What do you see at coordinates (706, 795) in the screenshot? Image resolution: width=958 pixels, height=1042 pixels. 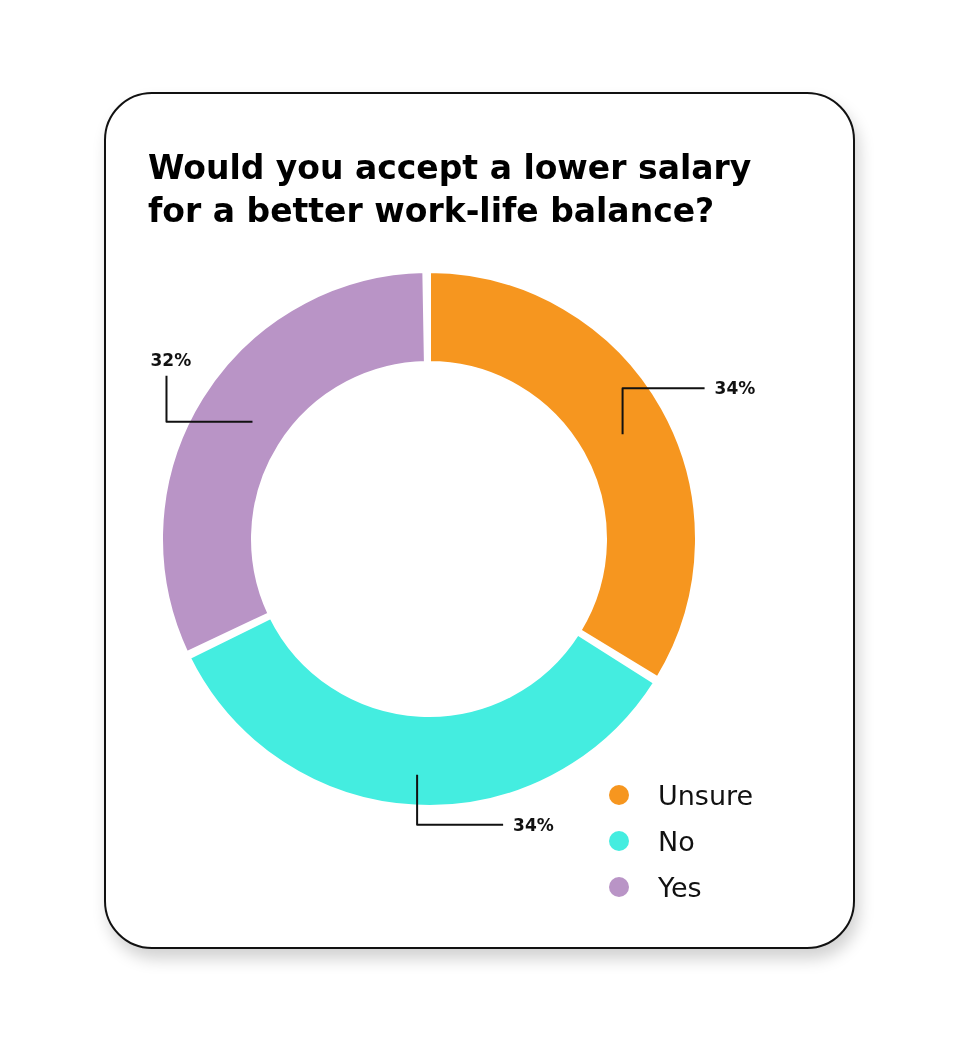 I see `legend-label: Unsure` at bounding box center [706, 795].